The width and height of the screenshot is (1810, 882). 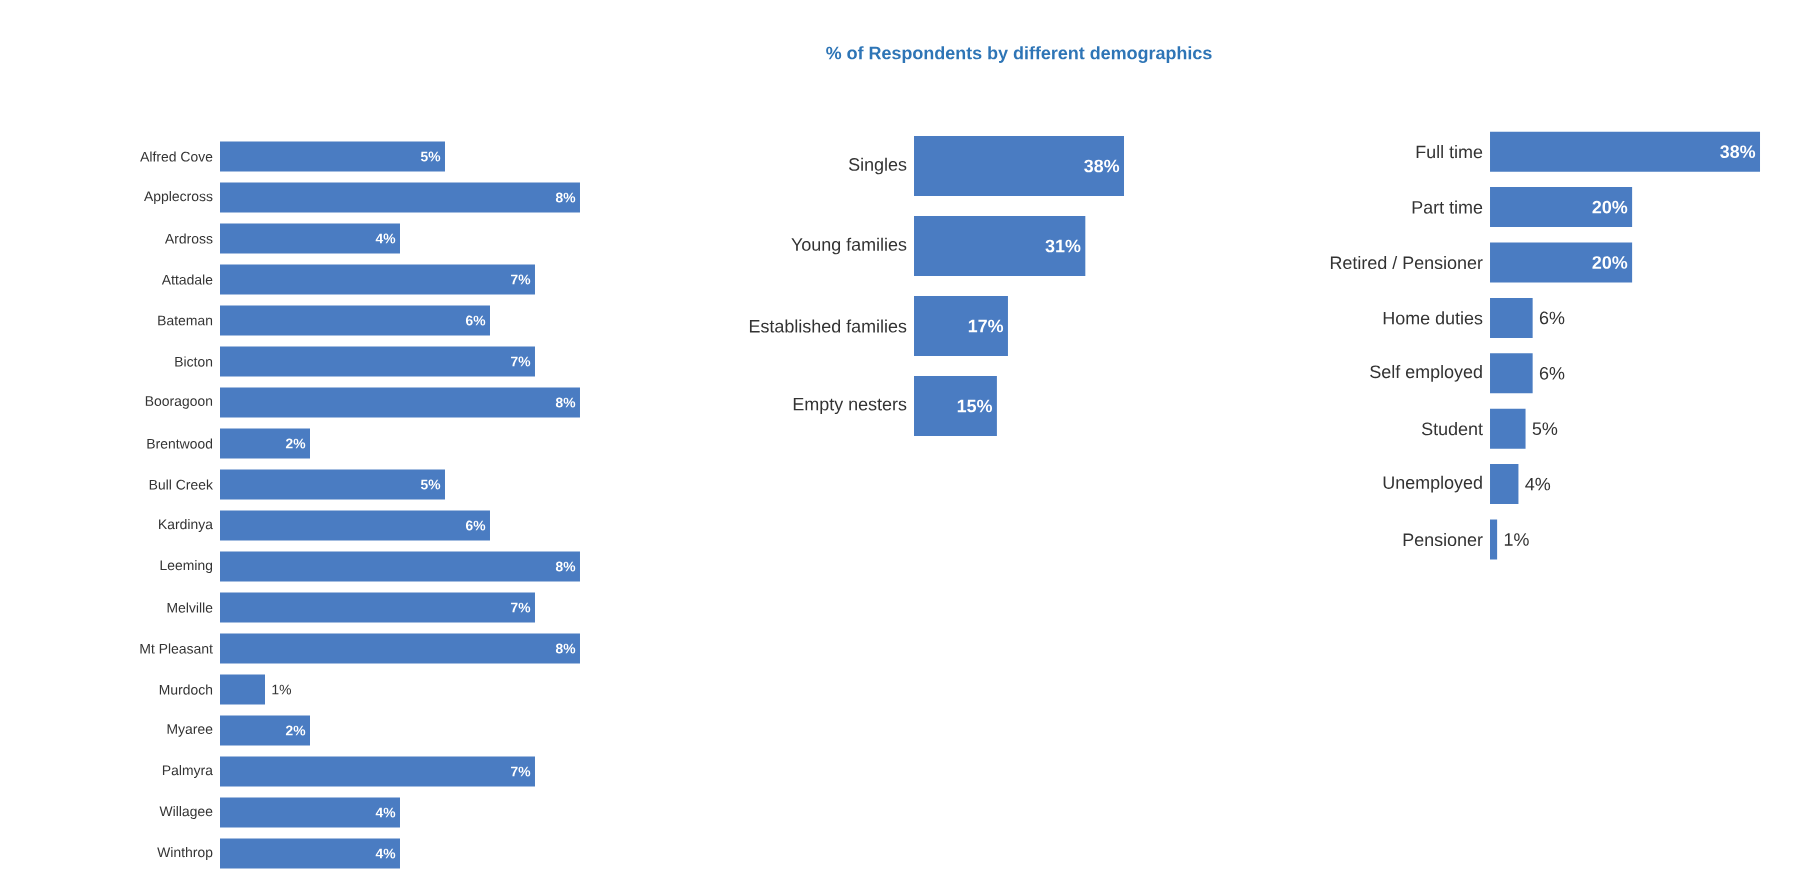 I want to click on y-tick-label: Full time, so click(x=1449, y=152).